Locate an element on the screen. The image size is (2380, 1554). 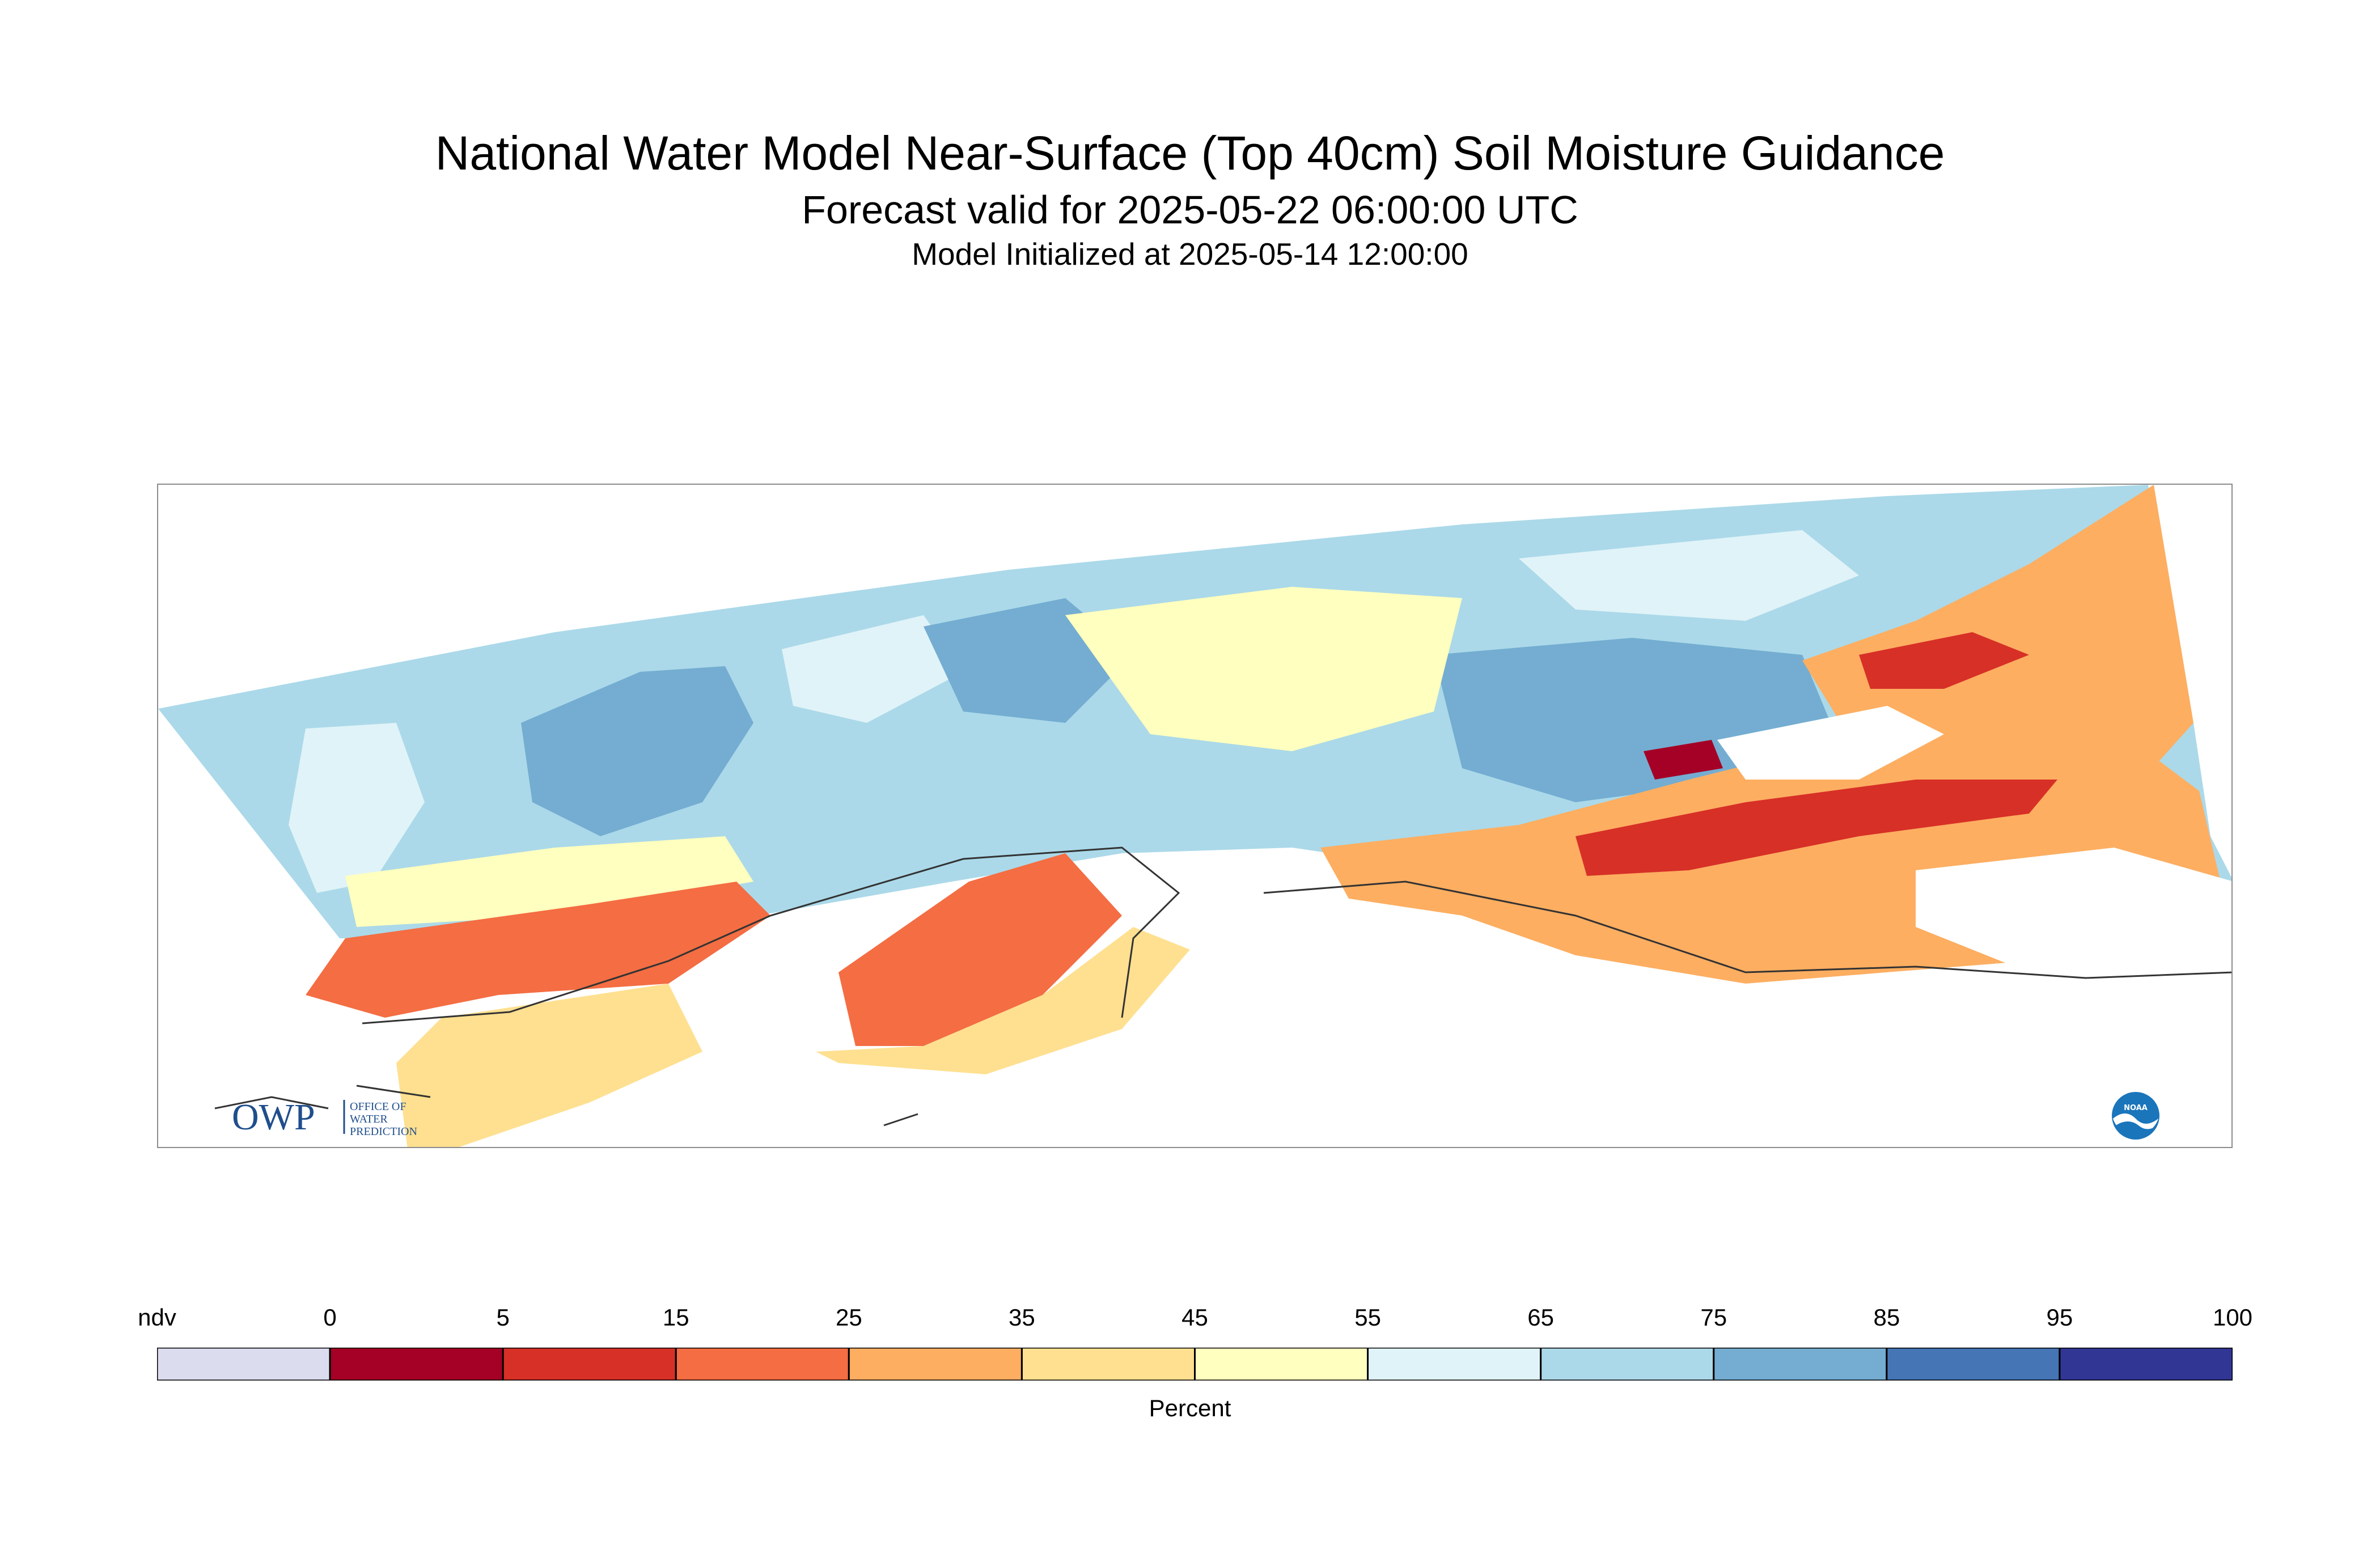
colorbar-tick-label: 35 is located at coordinates (1022, 1317).